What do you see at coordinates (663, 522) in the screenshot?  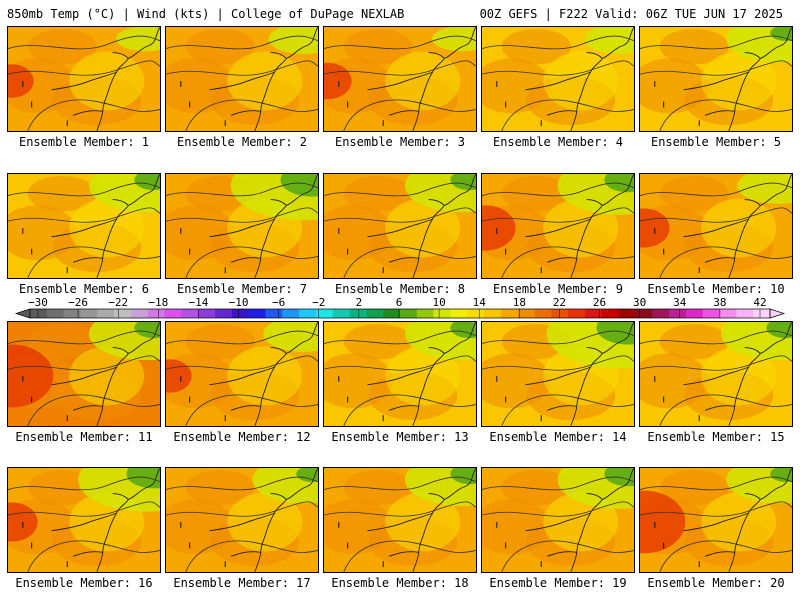 I see `hot-shading` at bounding box center [663, 522].